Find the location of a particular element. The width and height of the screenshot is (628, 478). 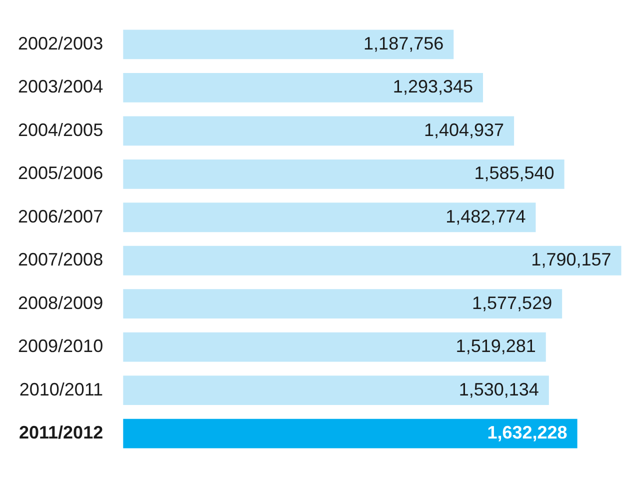

y-tick-label: 2003/2004 is located at coordinates (61, 86).